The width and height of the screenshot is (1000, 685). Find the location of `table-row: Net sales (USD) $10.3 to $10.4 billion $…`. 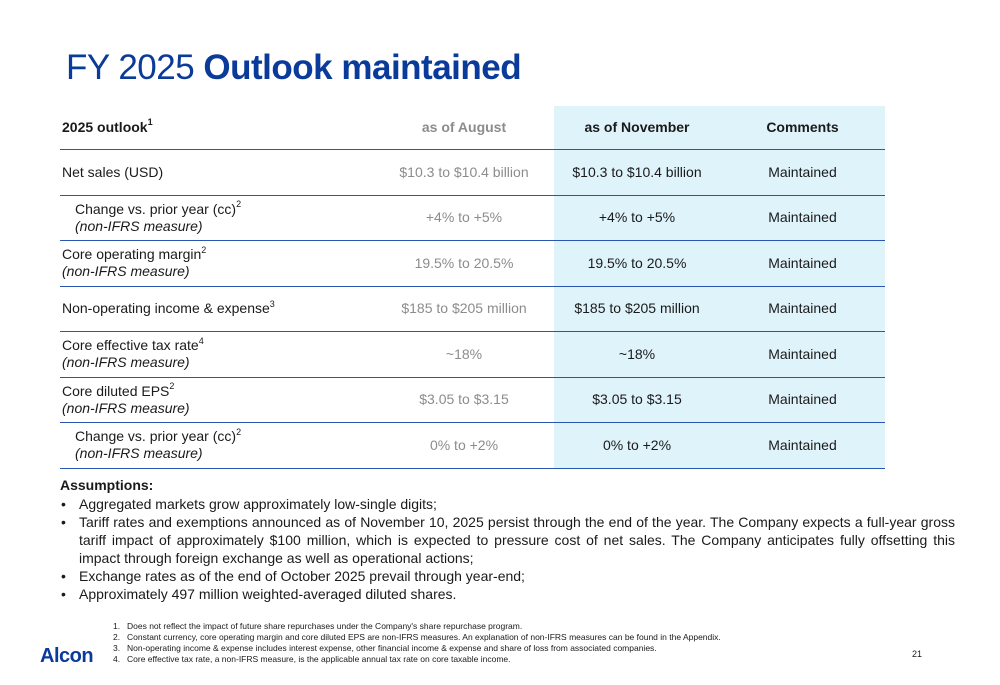

table-row: Net sales (USD) $10.3 to $10.4 billion $… is located at coordinates (472, 173).